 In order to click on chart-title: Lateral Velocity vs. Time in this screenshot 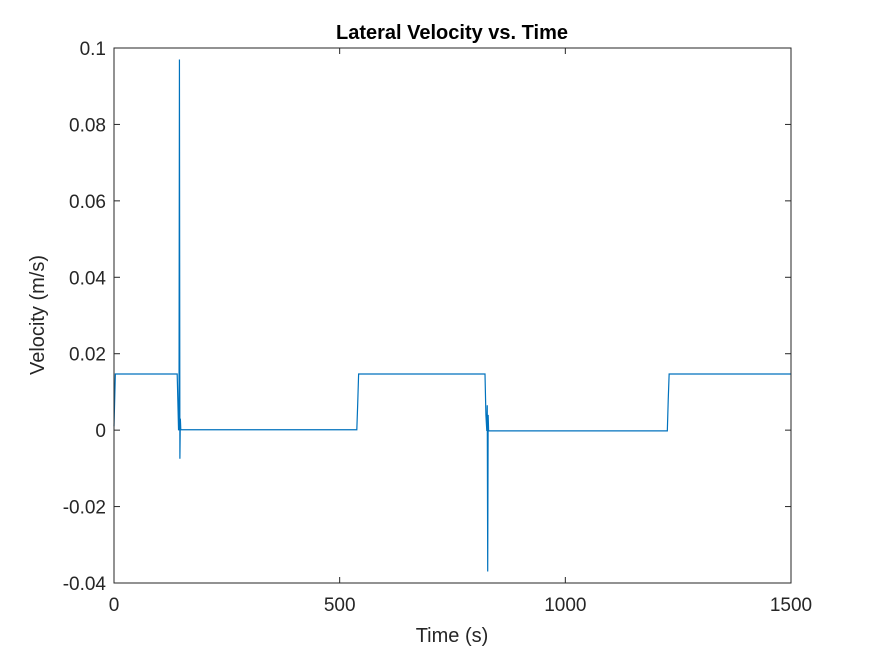, I will do `click(452, 33)`.